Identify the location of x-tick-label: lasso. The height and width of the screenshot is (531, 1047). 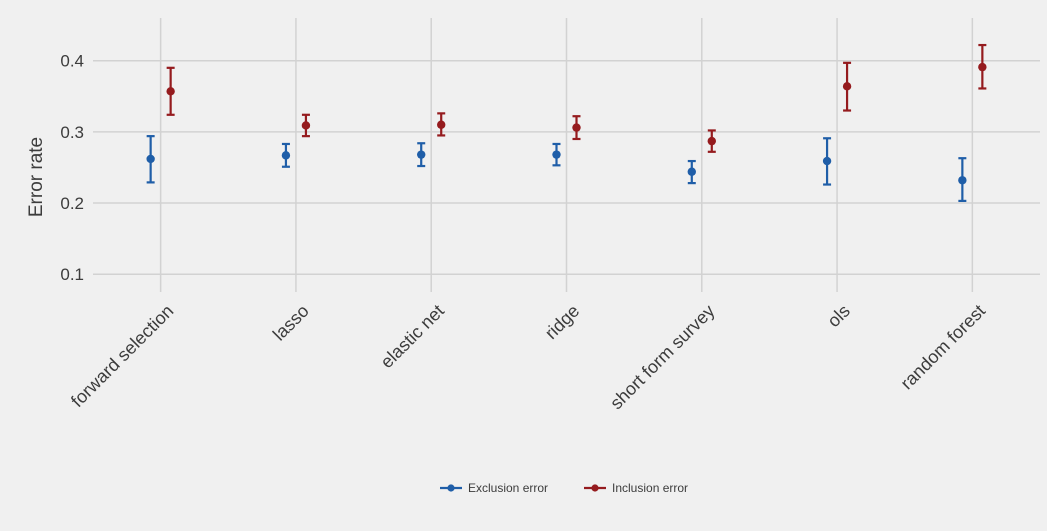
(291, 323).